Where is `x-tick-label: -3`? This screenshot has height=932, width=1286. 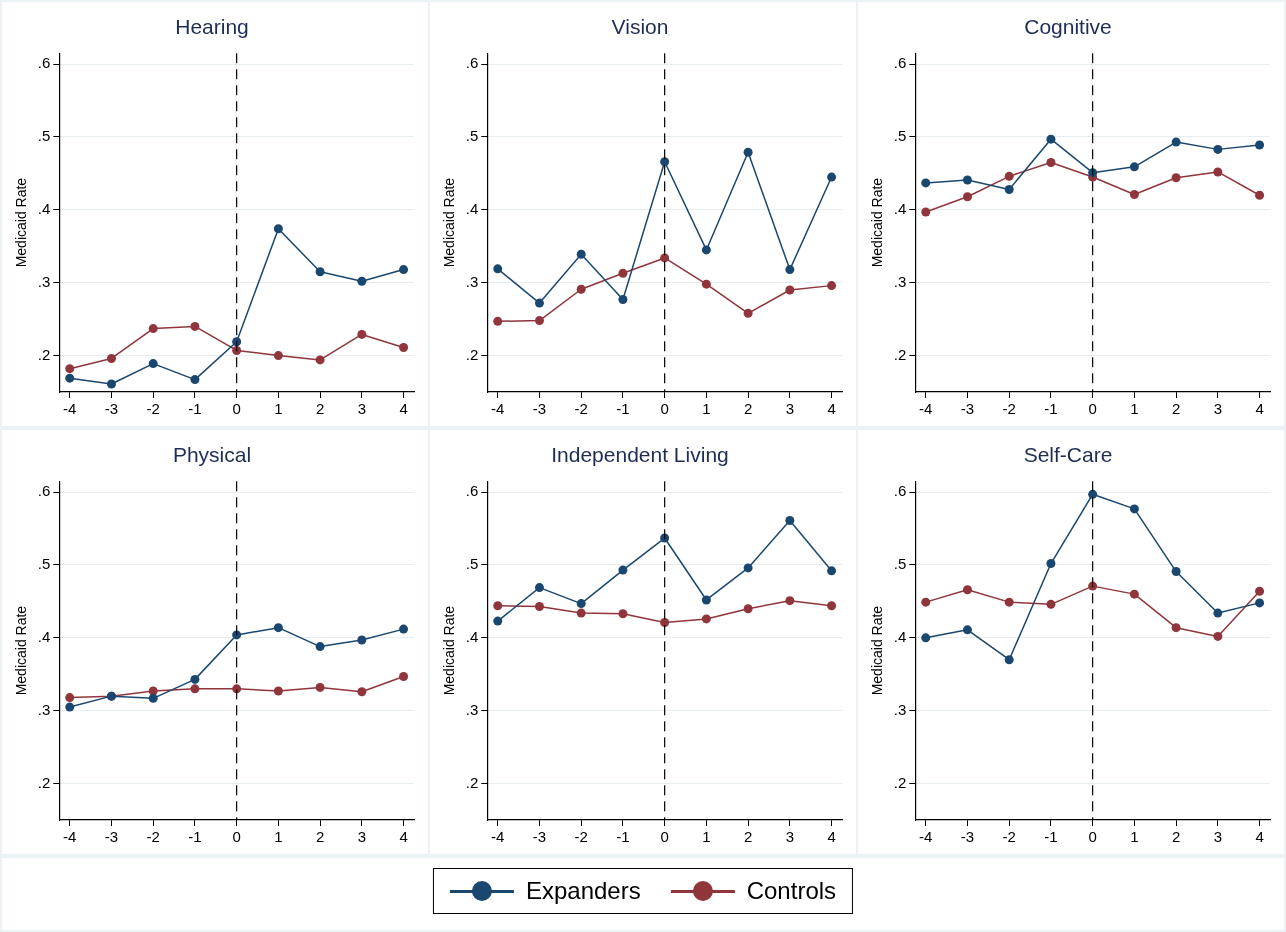
x-tick-label: -3 is located at coordinates (539, 837).